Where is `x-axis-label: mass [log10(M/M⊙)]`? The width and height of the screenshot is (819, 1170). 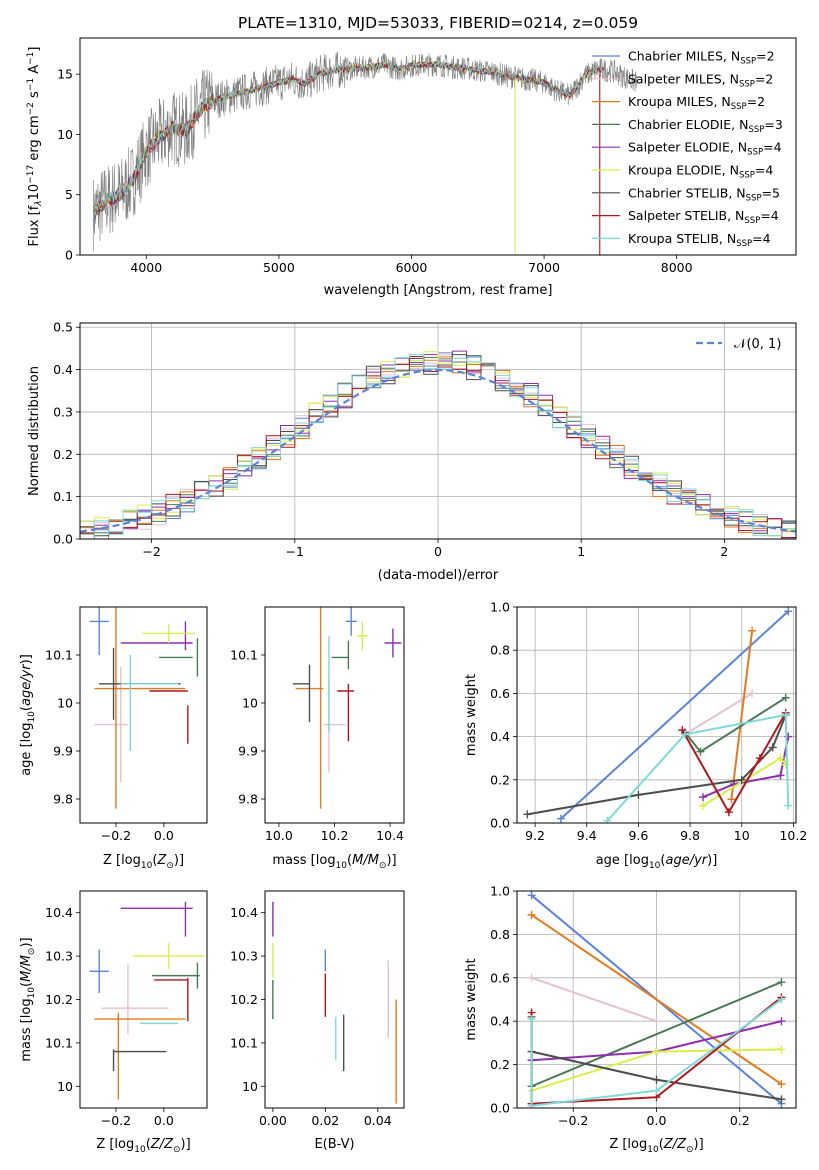
x-axis-label: mass [log10(M/M⊙)] is located at coordinates (334, 862).